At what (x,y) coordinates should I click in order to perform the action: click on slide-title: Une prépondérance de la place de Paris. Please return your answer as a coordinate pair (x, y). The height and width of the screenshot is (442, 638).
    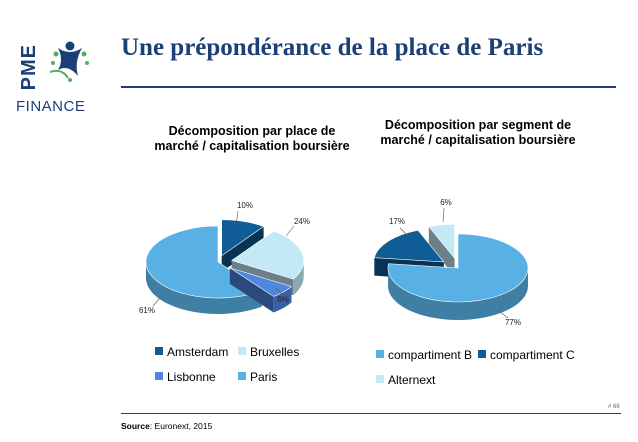
    Looking at the image, I should click on (332, 47).